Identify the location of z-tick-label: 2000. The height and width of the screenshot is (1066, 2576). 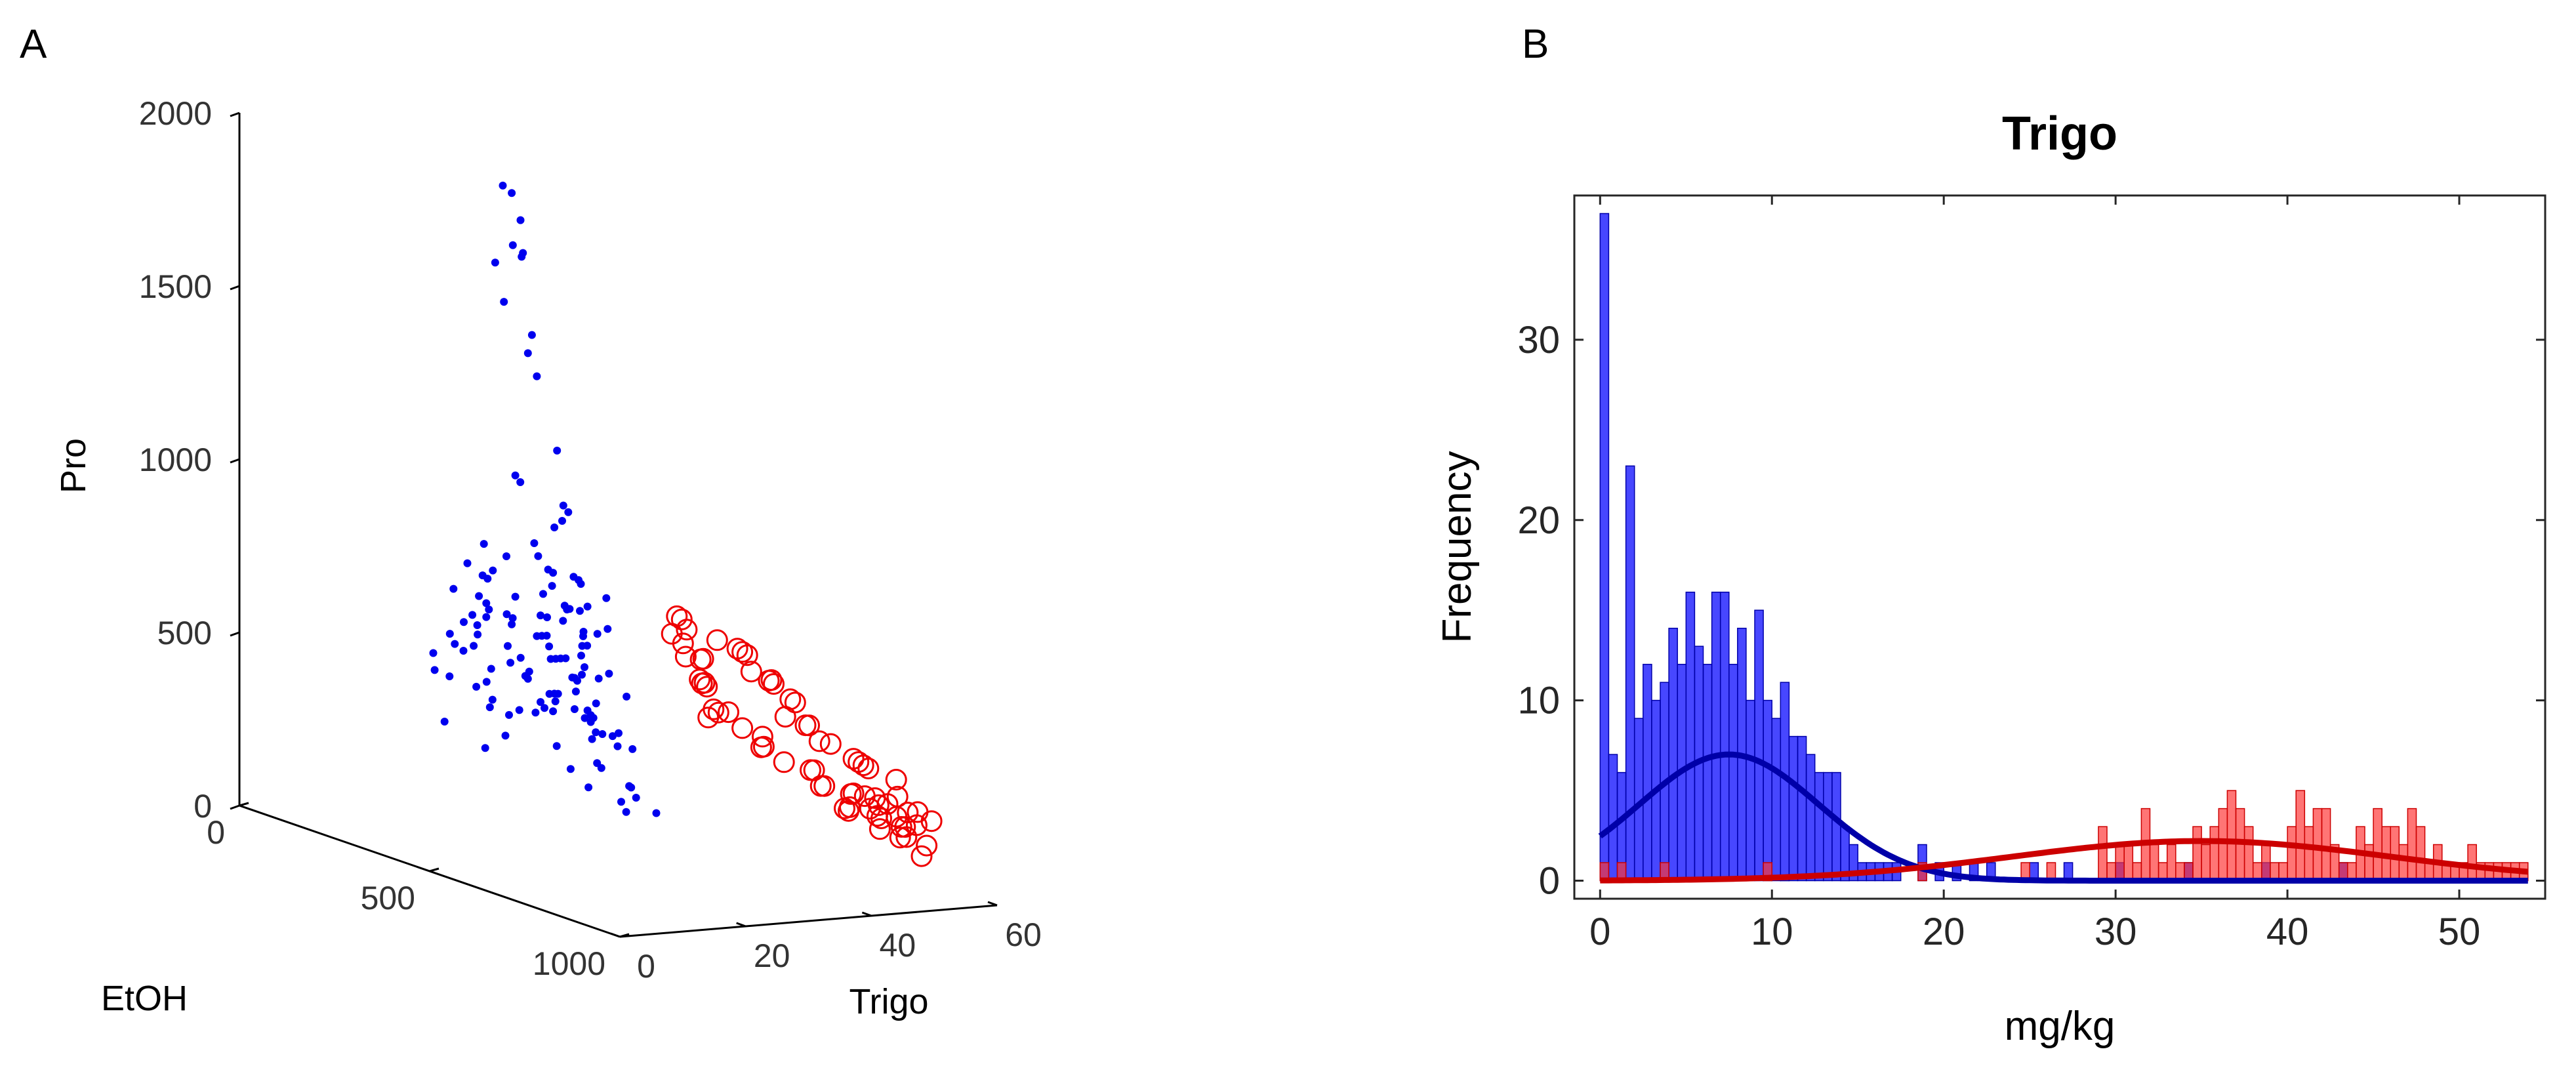
(175, 114).